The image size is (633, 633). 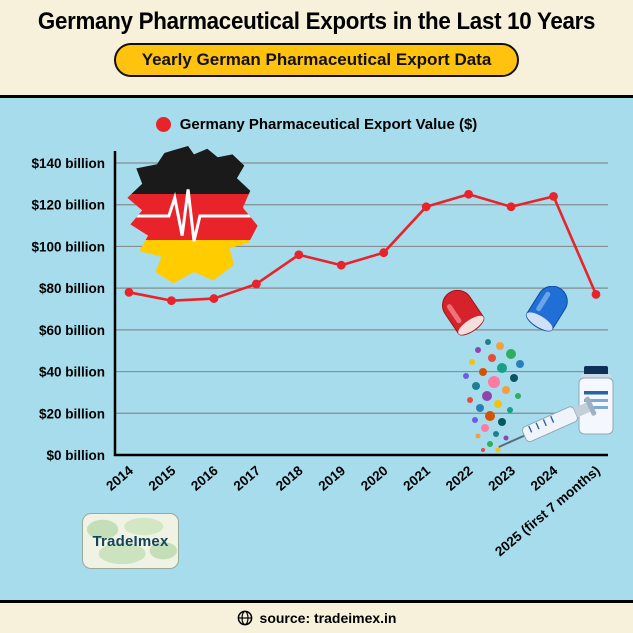 What do you see at coordinates (316, 60) in the screenshot?
I see `subtitle-badge: Yearly German Pharmaceutical Export Data` at bounding box center [316, 60].